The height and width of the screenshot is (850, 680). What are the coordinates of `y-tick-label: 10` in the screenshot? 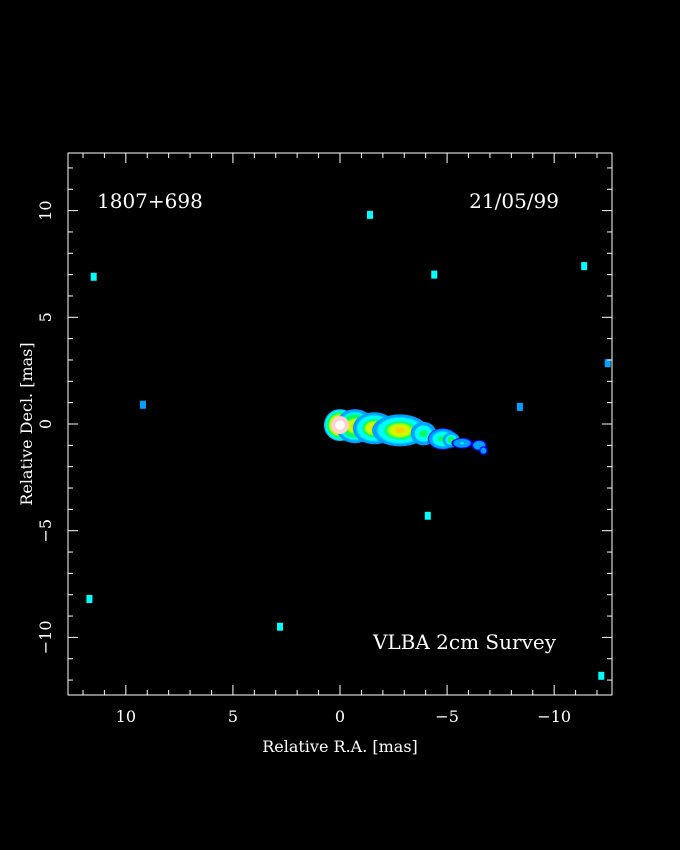 It's located at (45, 210).